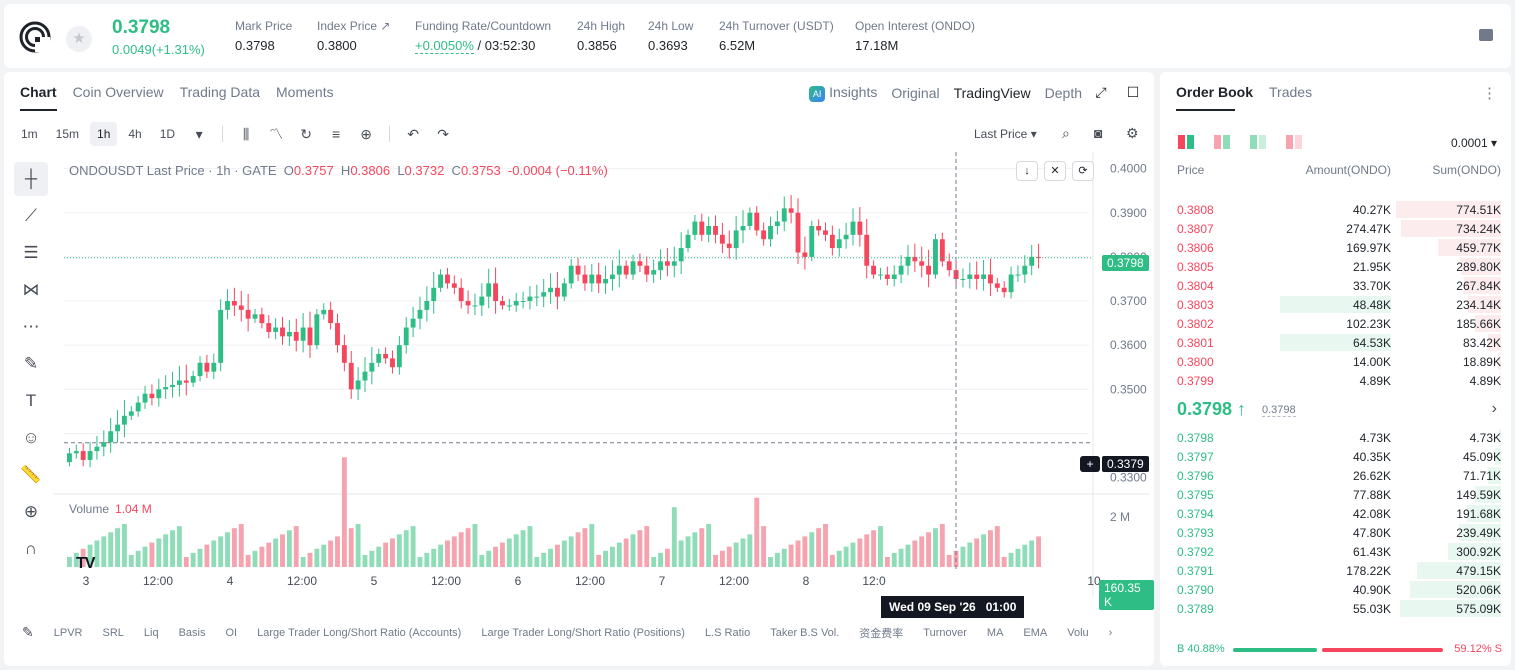  I want to click on candle-type-icon: ⫼, so click(246, 133).